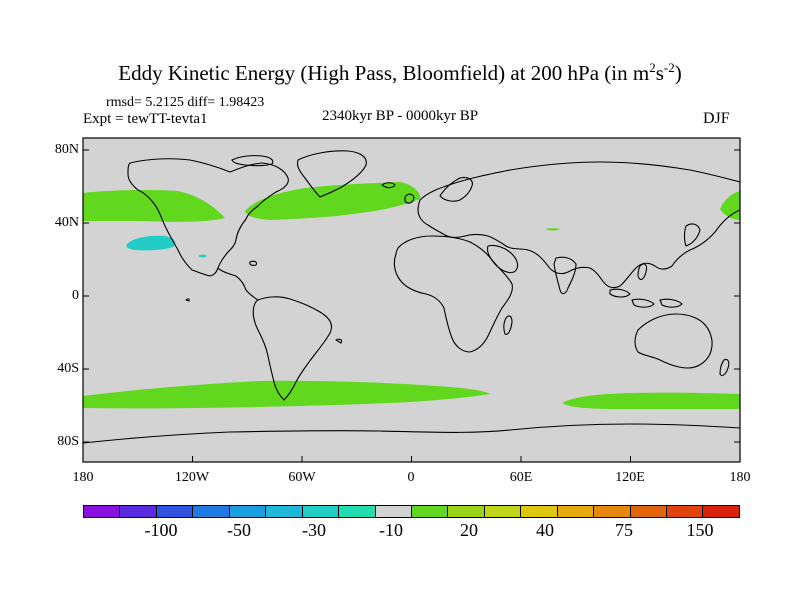  What do you see at coordinates (161, 530) in the screenshot?
I see `colorbar-tick-label: -100` at bounding box center [161, 530].